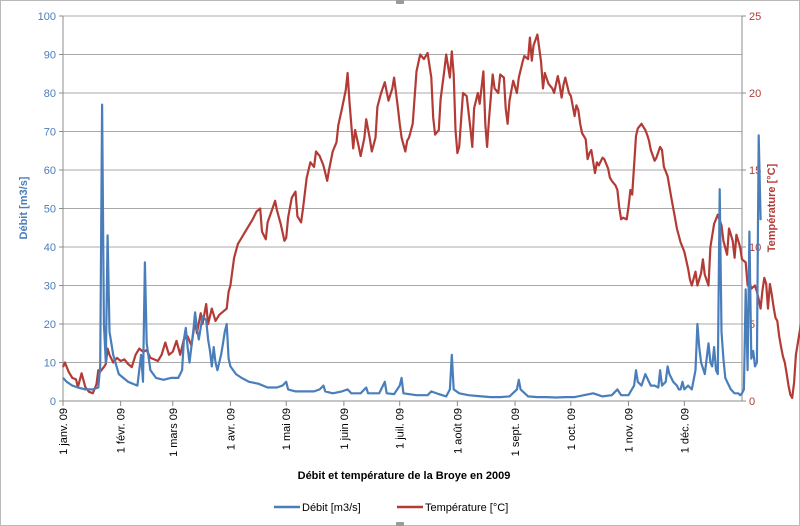 This screenshot has height=526, width=800. I want to click on y-left-tick-label: 40, so click(50, 248).